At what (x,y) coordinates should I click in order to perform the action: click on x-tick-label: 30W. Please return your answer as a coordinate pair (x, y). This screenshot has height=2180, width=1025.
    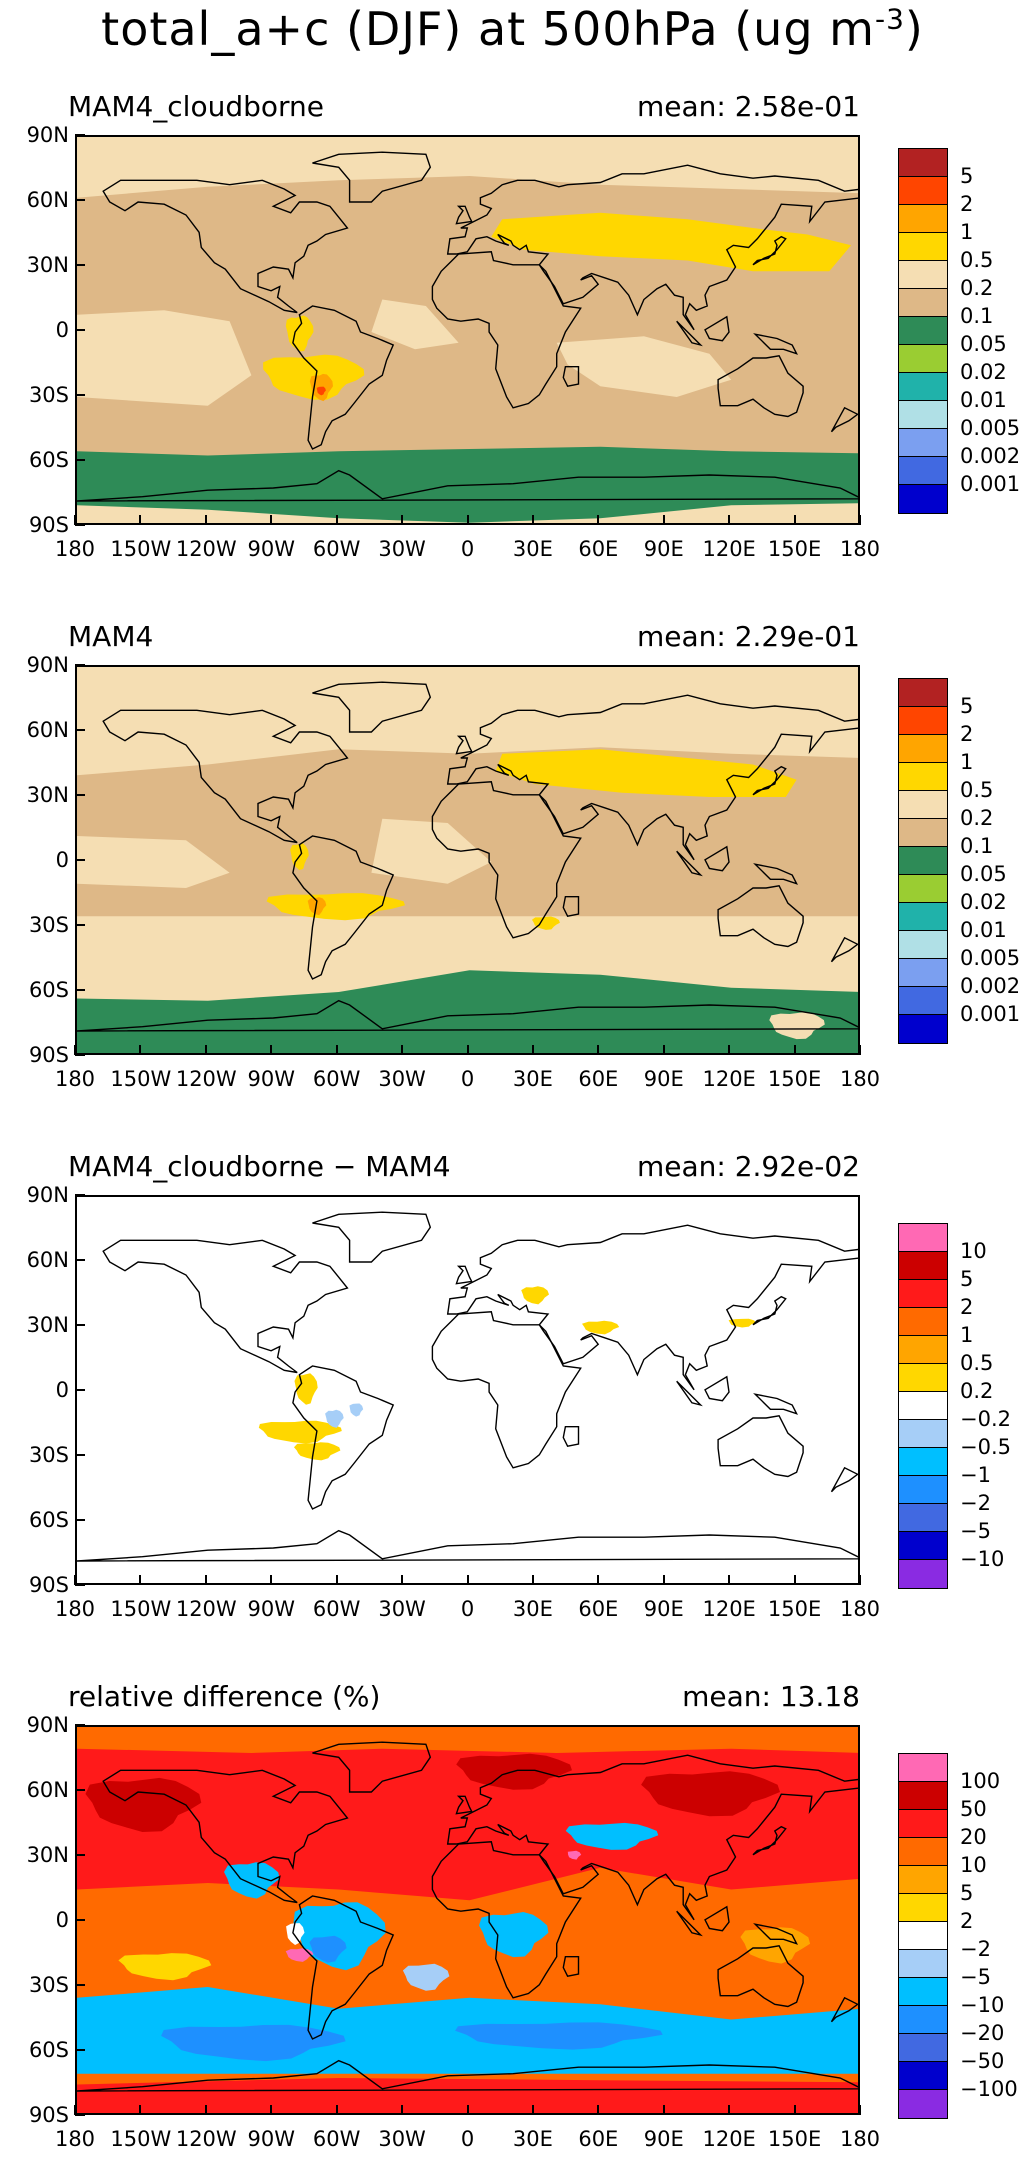
    Looking at the image, I should click on (402, 1079).